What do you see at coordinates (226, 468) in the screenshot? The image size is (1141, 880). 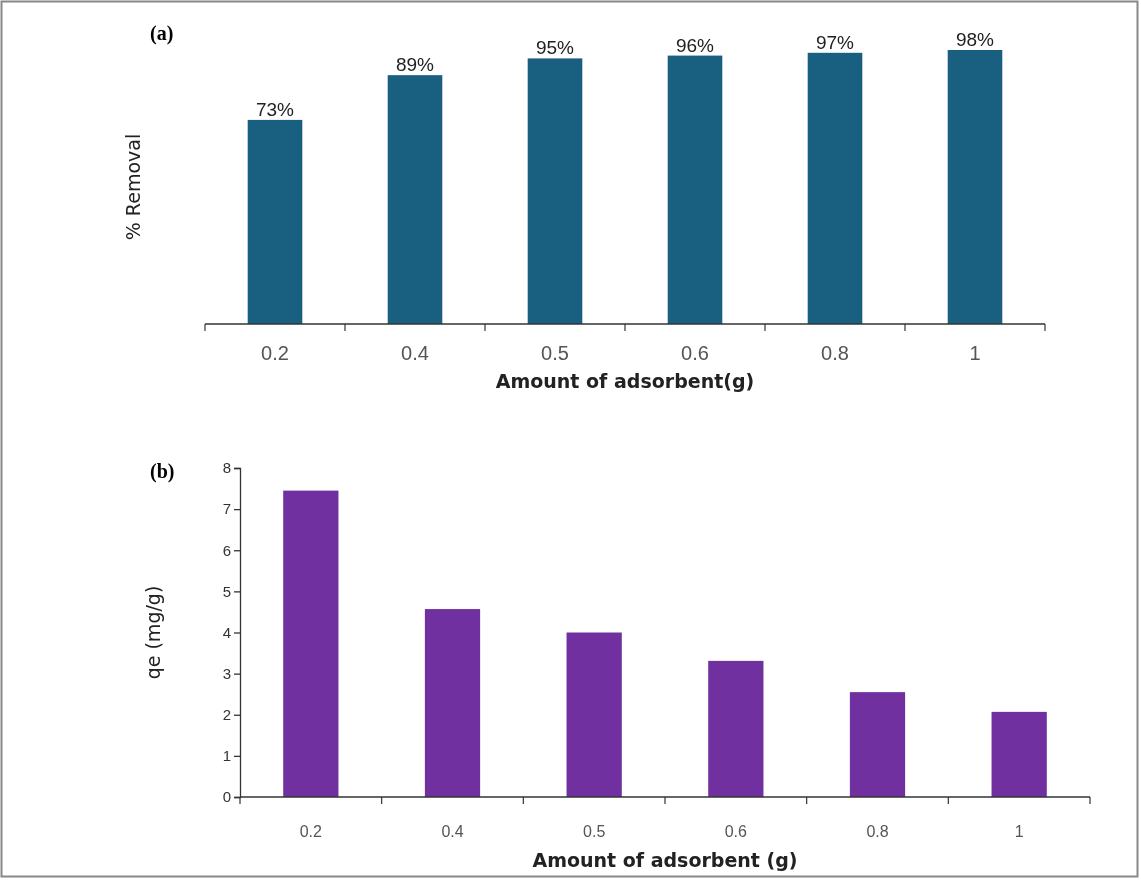 I see `y-tick-label: 8` at bounding box center [226, 468].